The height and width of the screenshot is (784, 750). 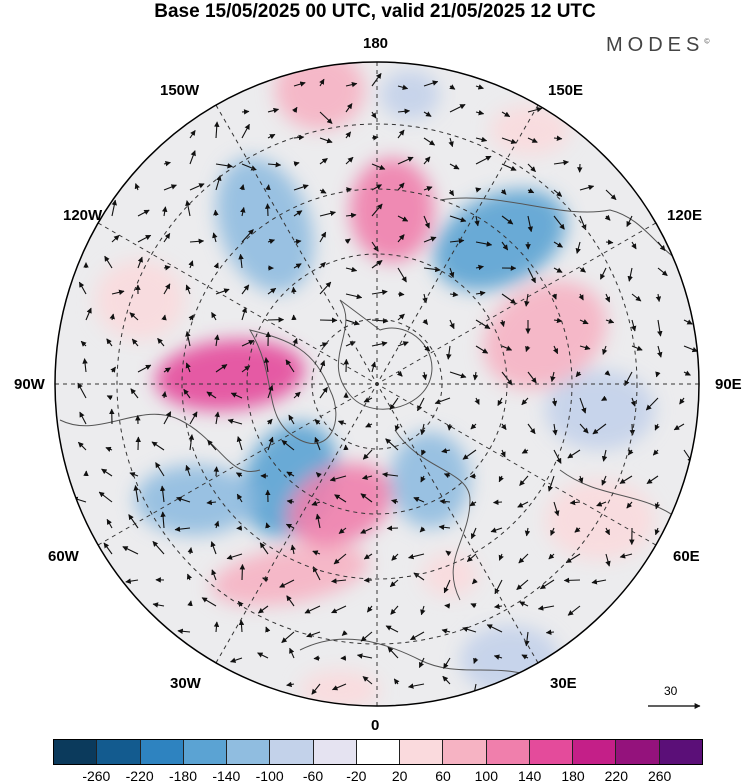 What do you see at coordinates (684, 216) in the screenshot?
I see `lon-label-120e: 120E` at bounding box center [684, 216].